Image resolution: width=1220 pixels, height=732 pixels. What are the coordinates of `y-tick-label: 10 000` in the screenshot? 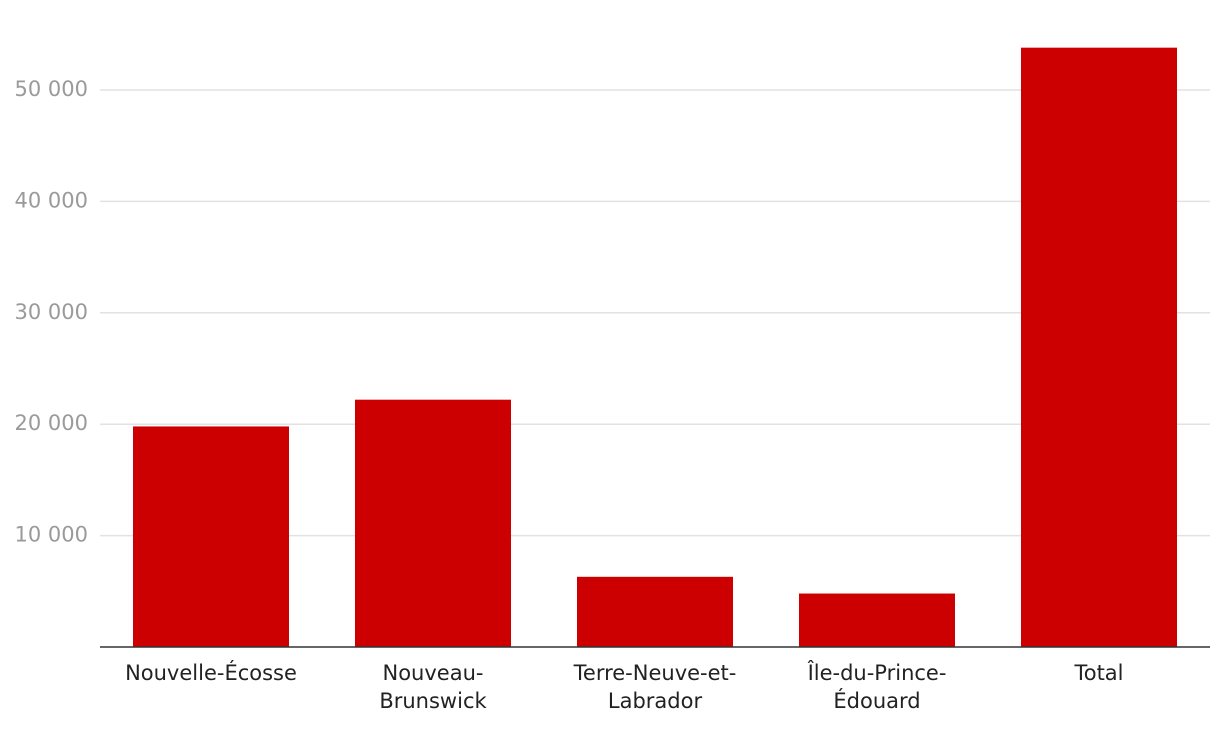 It's located at (51, 535).